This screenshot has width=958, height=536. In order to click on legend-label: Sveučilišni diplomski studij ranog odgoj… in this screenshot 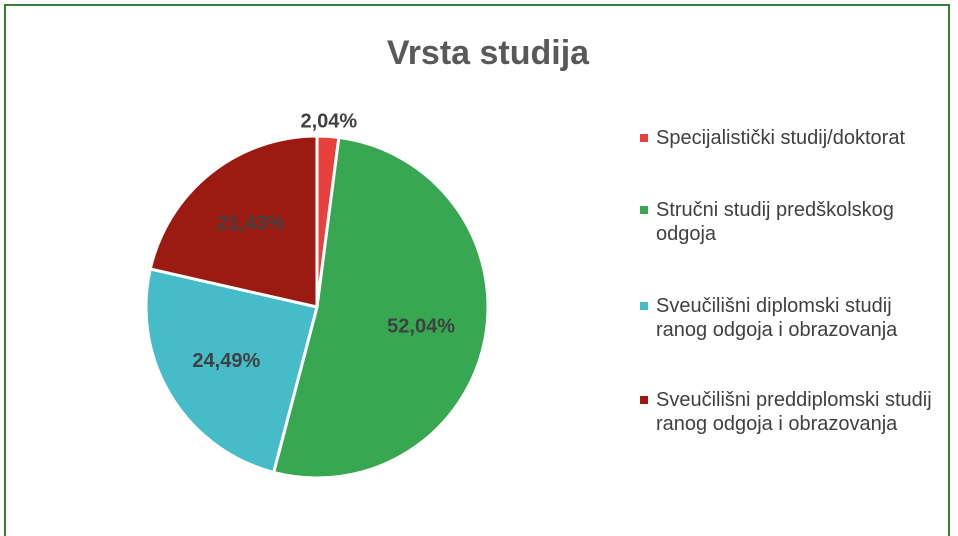, I will do `click(777, 318)`.